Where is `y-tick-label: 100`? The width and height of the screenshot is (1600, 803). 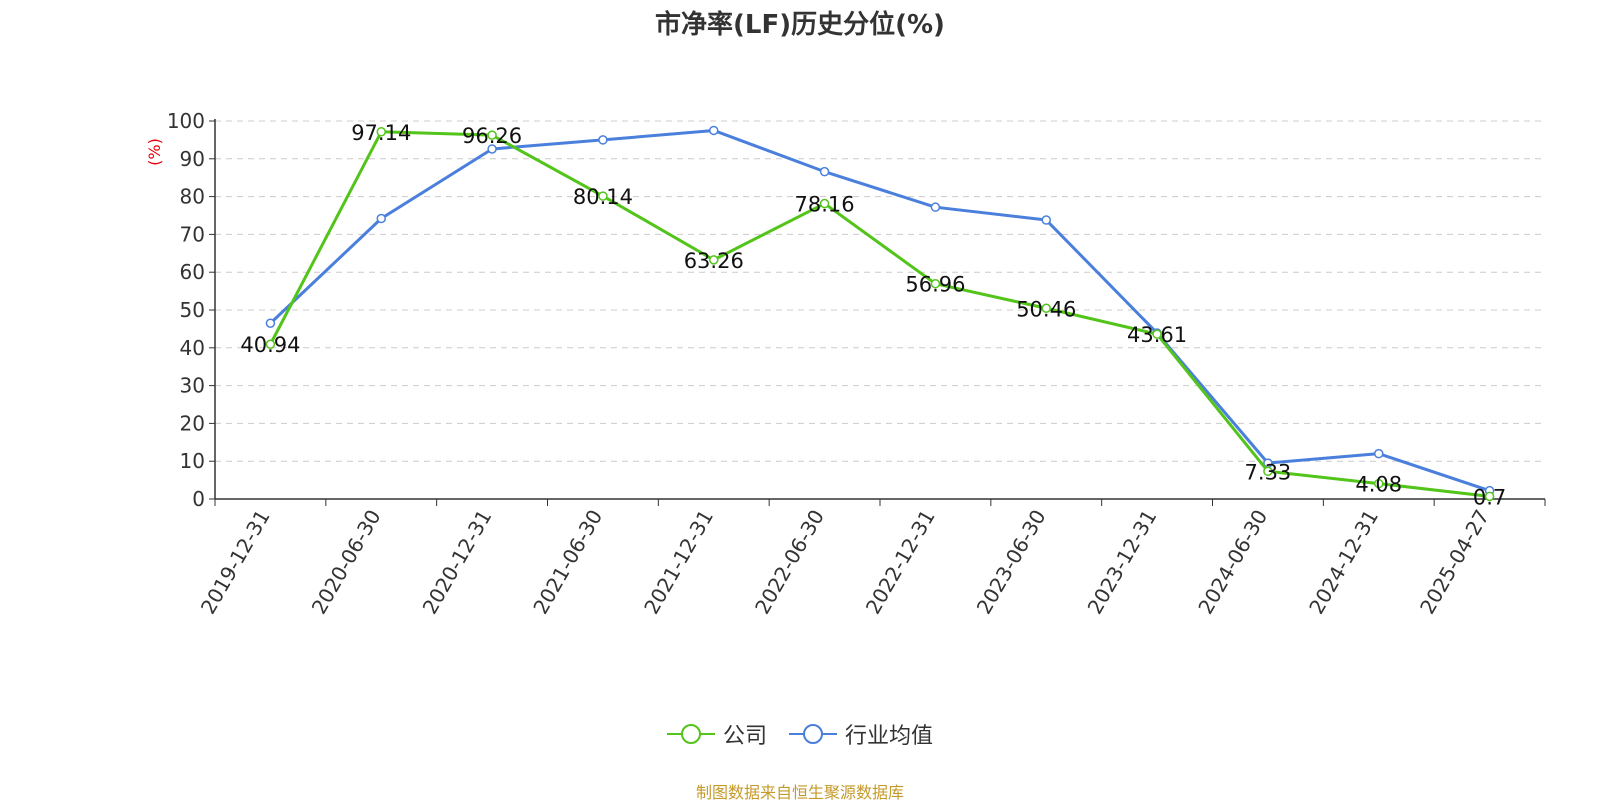 y-tick-label: 100 is located at coordinates (186, 121).